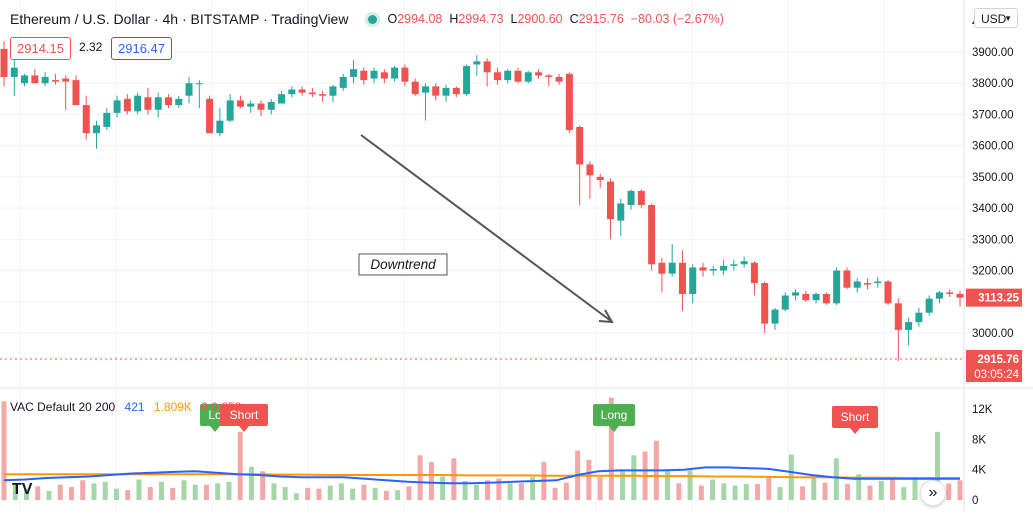  I want to click on sell-button: 2914.15, so click(40, 48).